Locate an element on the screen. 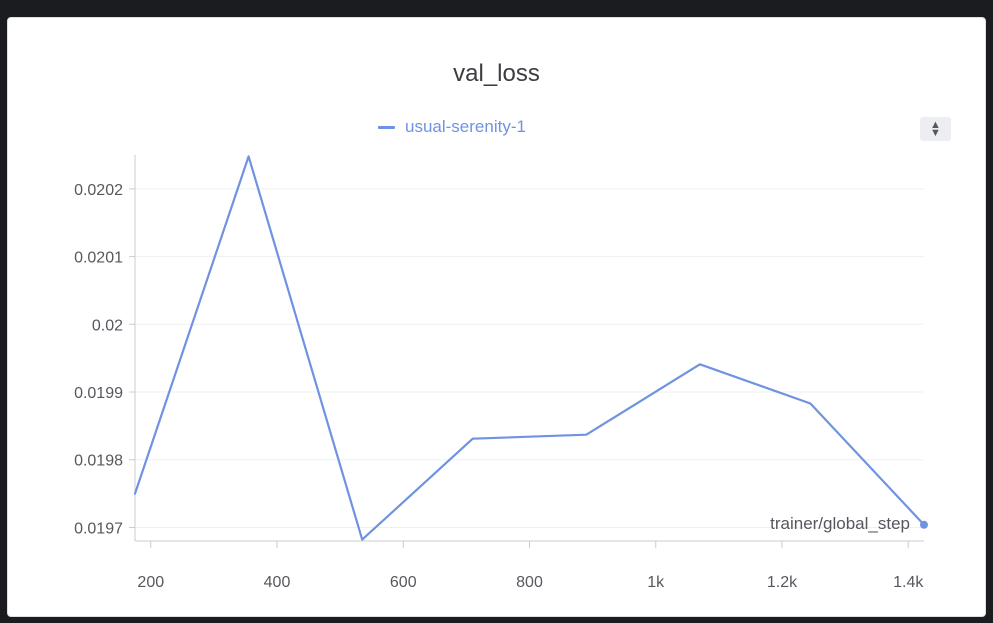 Image resolution: width=993 pixels, height=623 pixels. legend-swatch is located at coordinates (386, 127).